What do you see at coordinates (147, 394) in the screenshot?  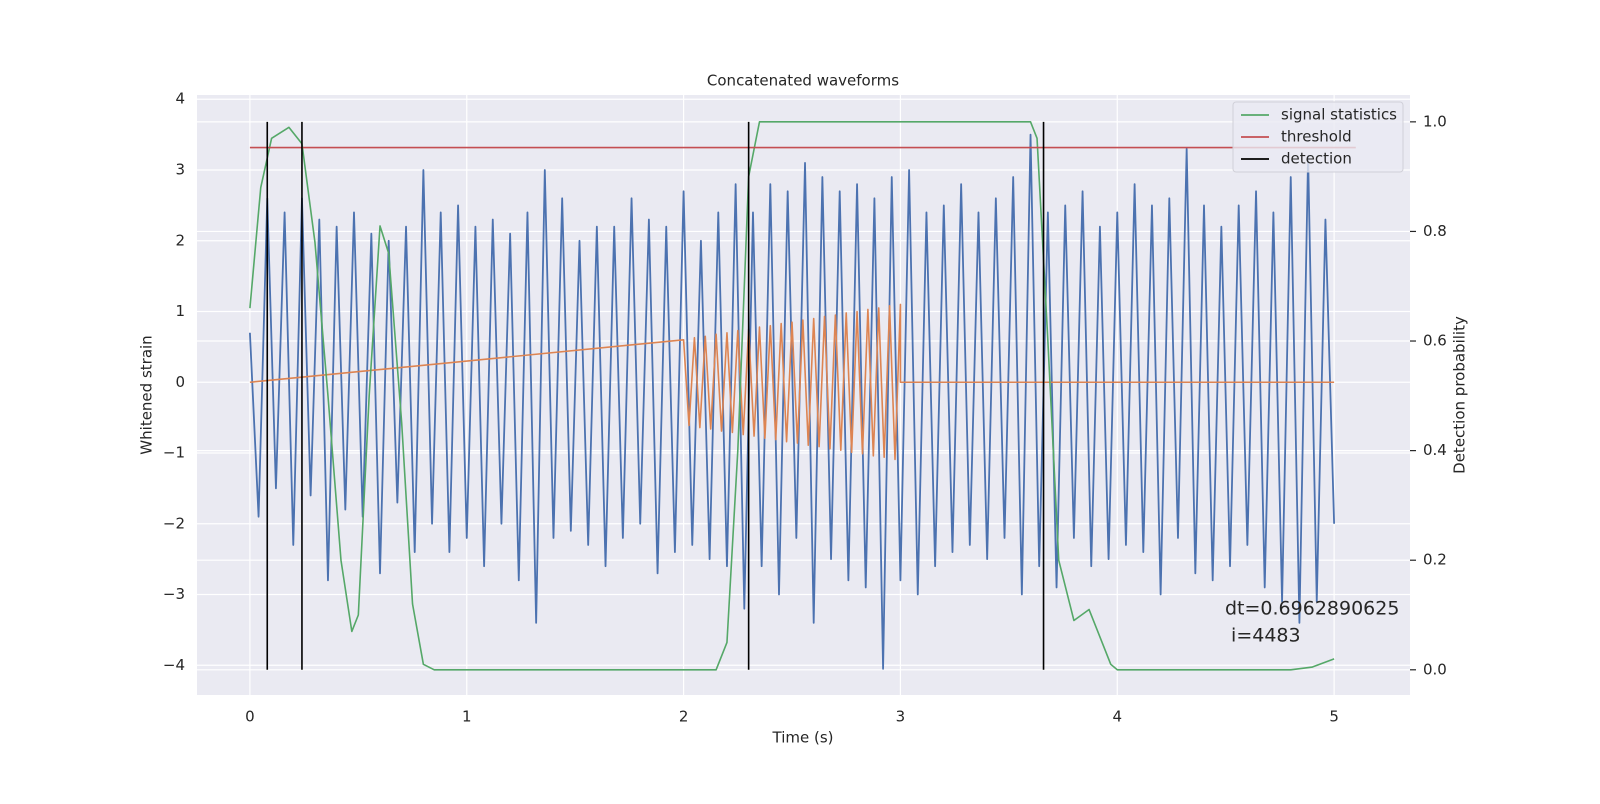 I see `y-axis-label: Whitened strain` at bounding box center [147, 394].